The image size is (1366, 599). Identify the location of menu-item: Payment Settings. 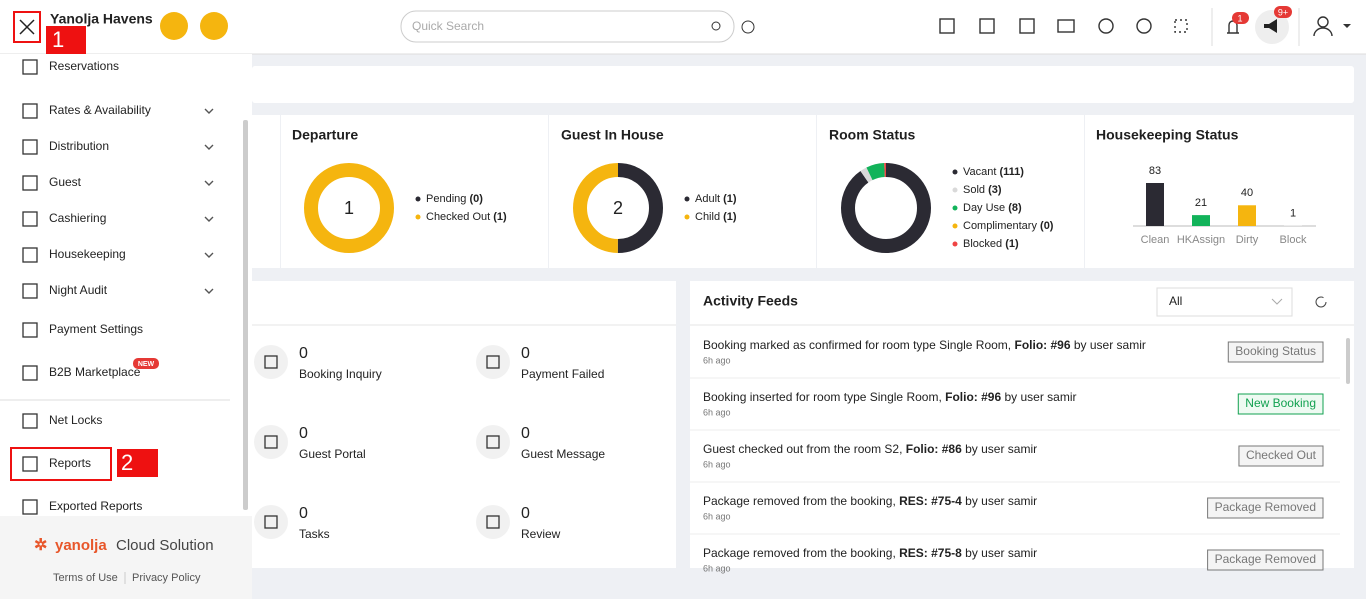
(96, 329).